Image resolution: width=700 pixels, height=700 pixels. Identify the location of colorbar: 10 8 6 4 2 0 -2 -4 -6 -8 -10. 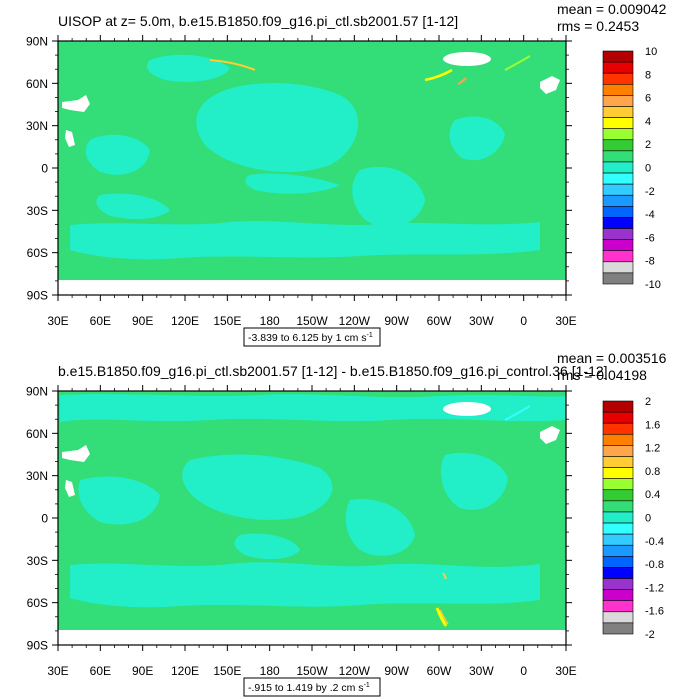
(631, 168).